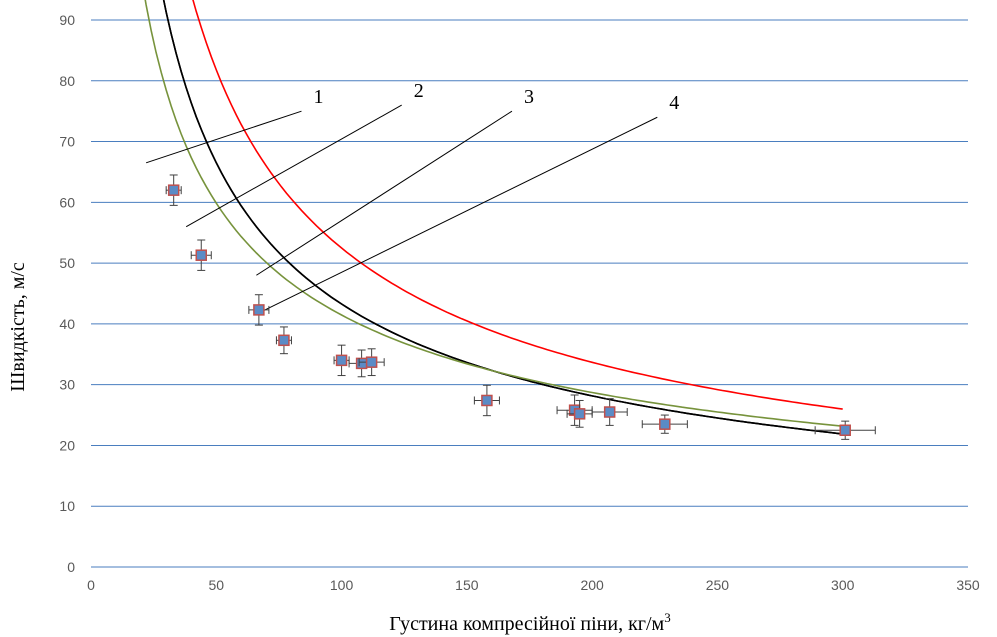  Describe the element at coordinates (67, 506) in the screenshot. I see `y-tick-label: 10` at that location.